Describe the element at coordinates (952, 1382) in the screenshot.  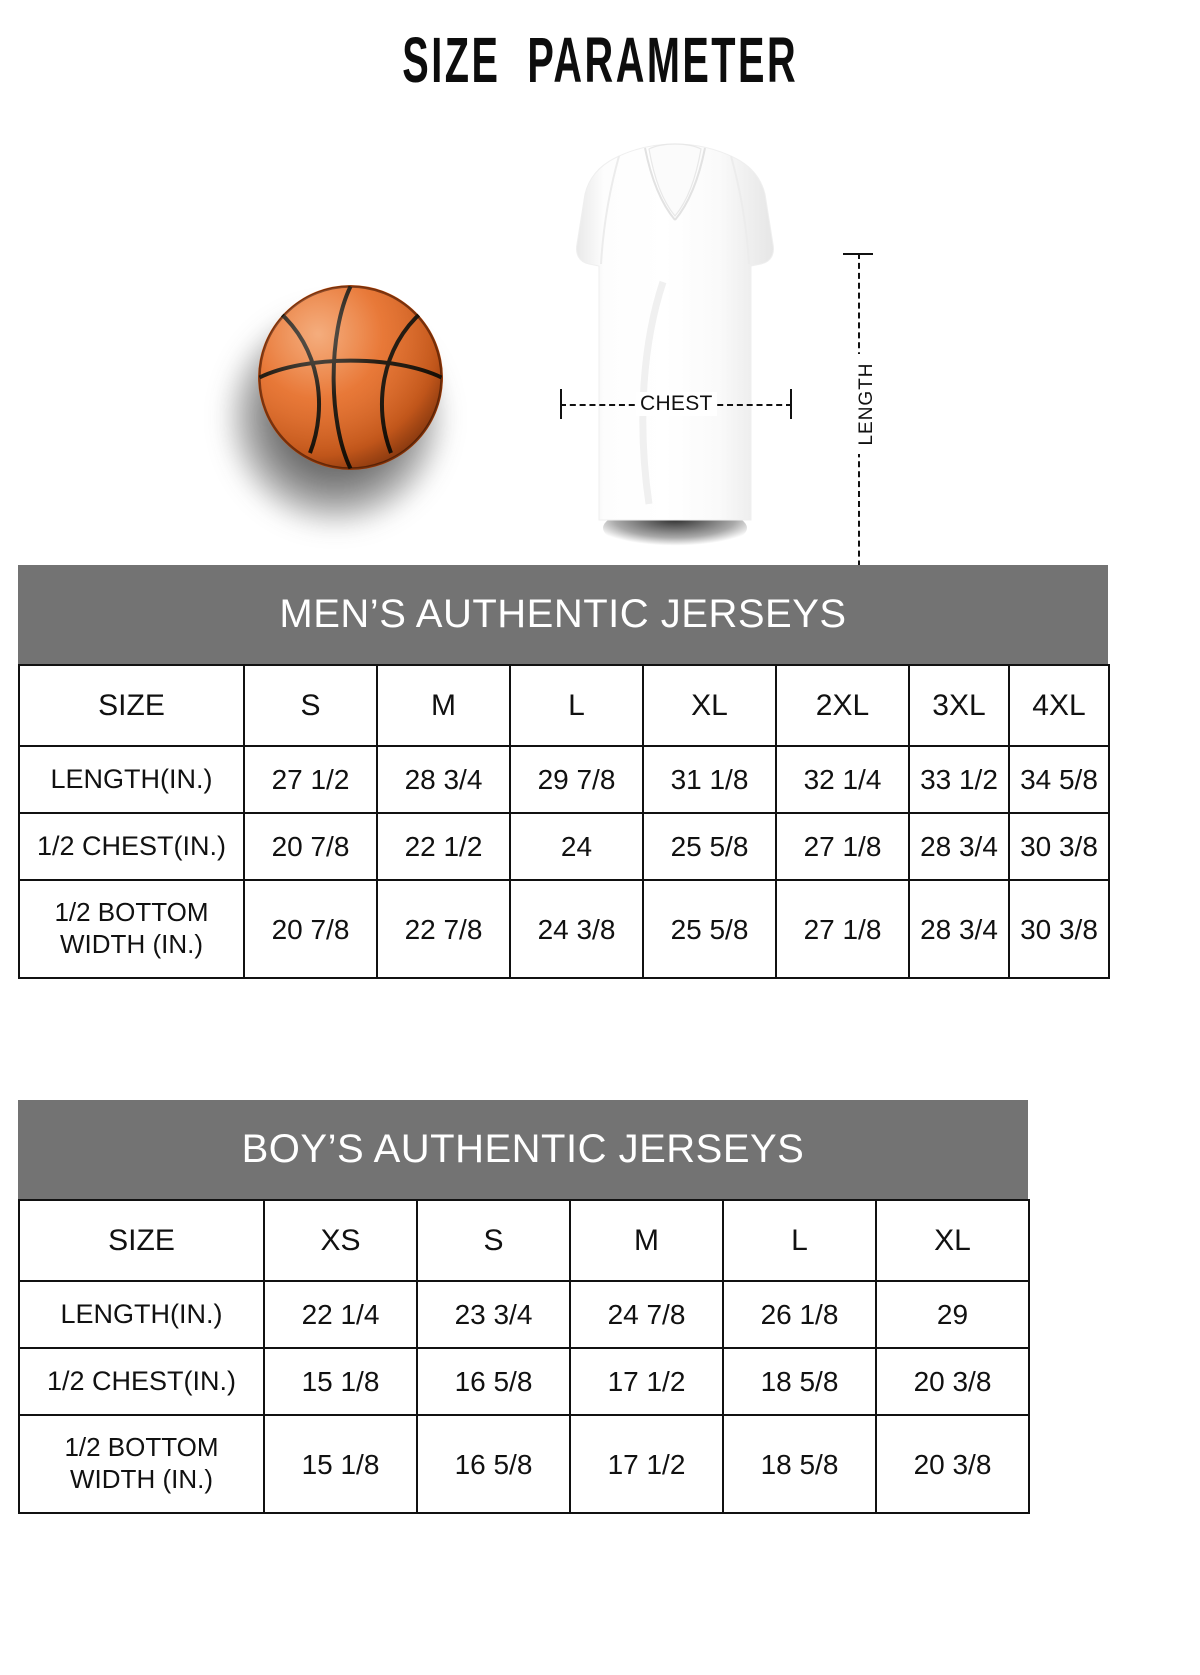
I see `boy-cell-chest-xl: 20 3/8` at that location.